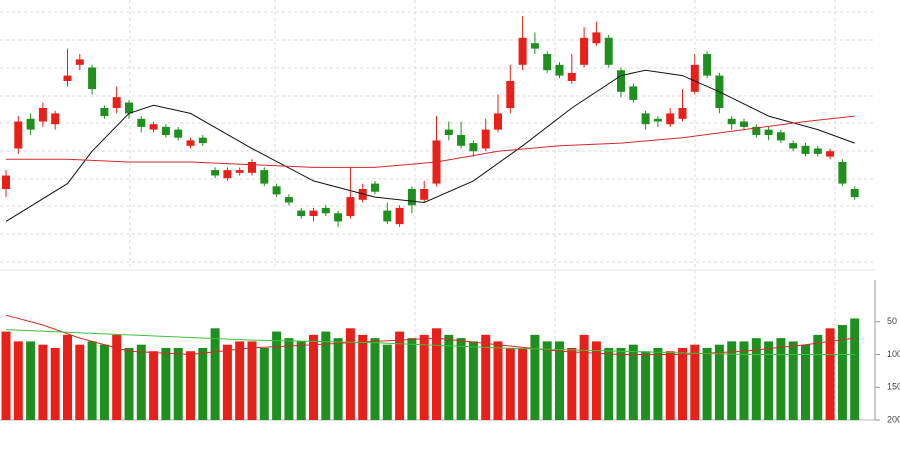  What do you see at coordinates (893, 419) in the screenshot?
I see `y-tick-label: 200` at bounding box center [893, 419].